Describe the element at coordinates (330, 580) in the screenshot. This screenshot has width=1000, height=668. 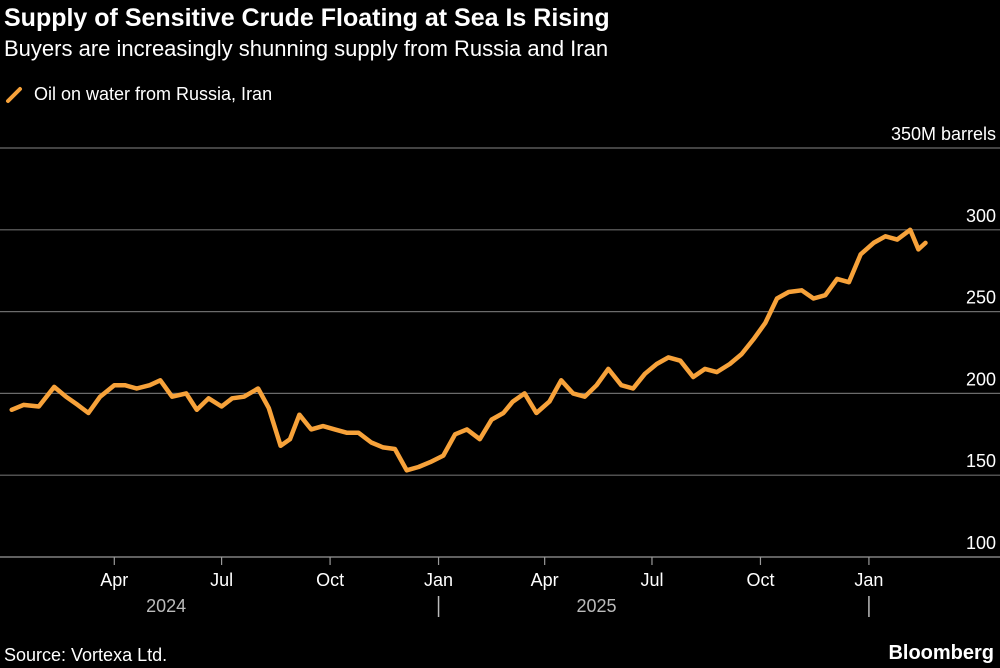
I see `x-tick-label-2: Oct` at that location.